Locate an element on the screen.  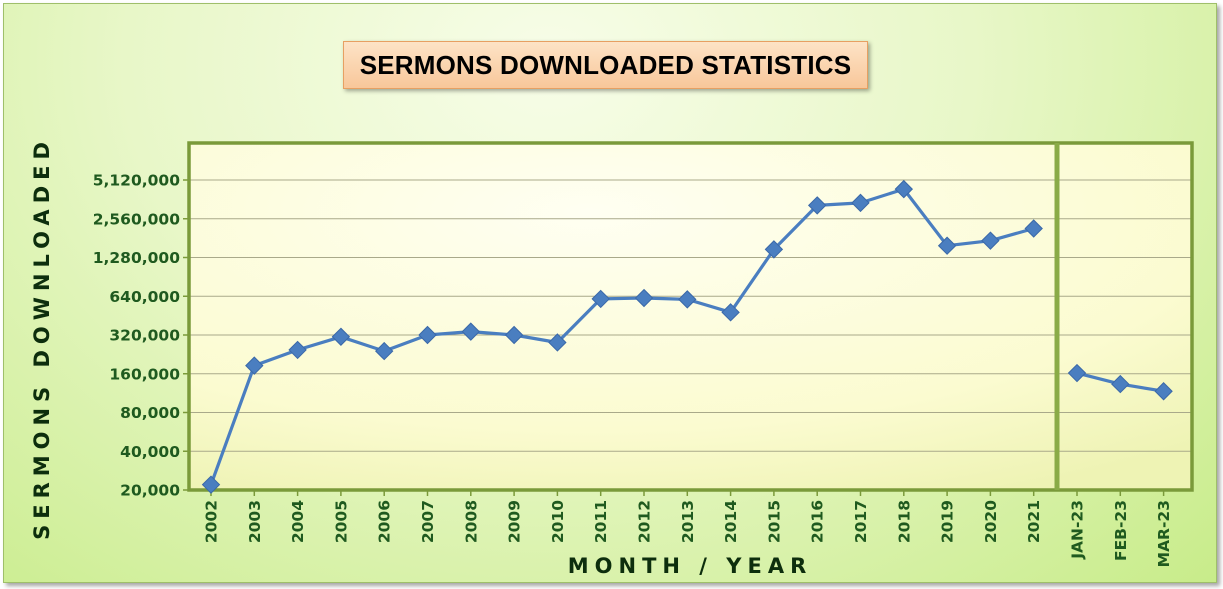
y-tick-label: 1,280,000 is located at coordinates (136, 258).